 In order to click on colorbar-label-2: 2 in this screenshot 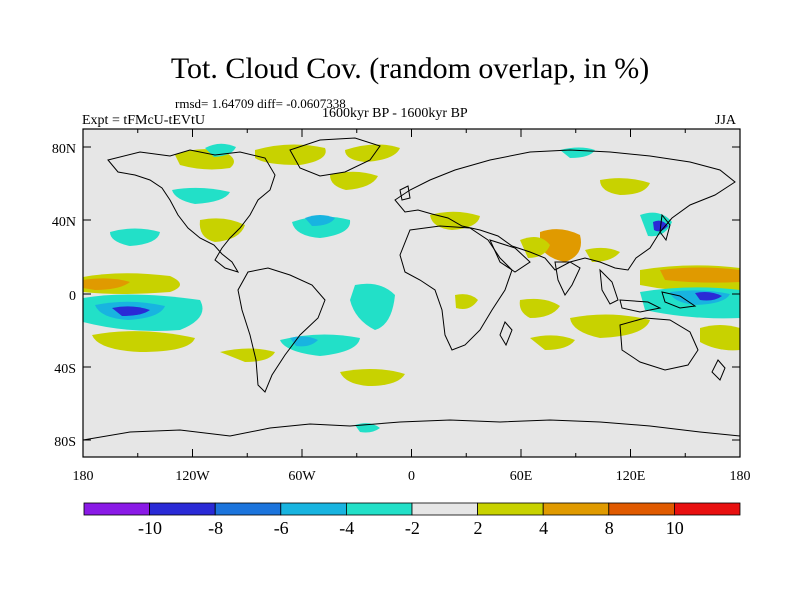, I will do `click(478, 528)`.